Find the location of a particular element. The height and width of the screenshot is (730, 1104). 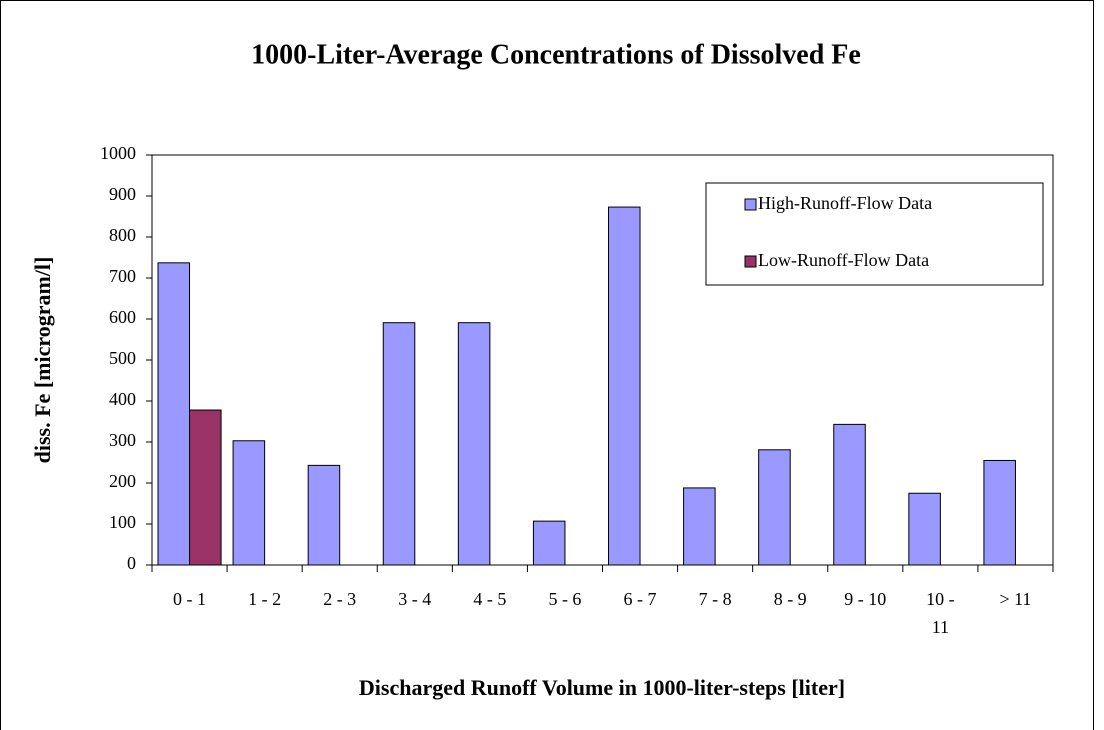

x-tick-label: > 11 is located at coordinates (1015, 599).